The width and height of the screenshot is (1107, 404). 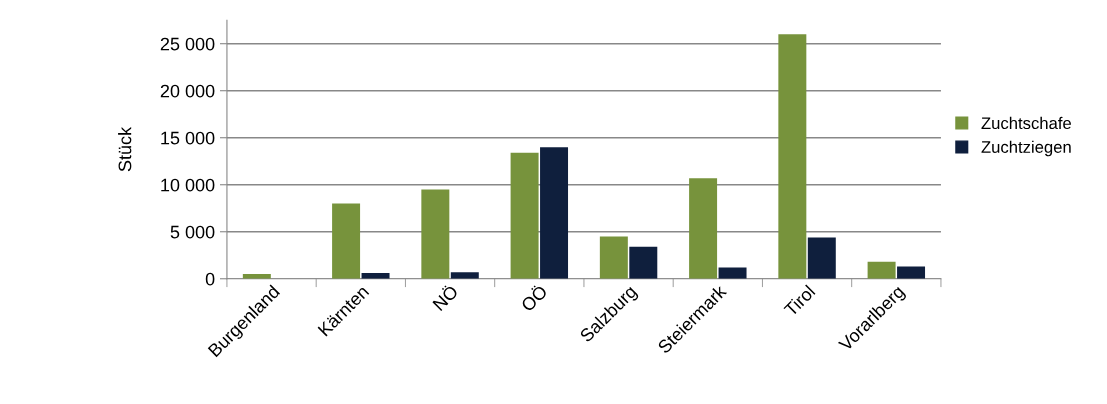 I want to click on x-tick-label: Tirol, so click(x=799, y=301).